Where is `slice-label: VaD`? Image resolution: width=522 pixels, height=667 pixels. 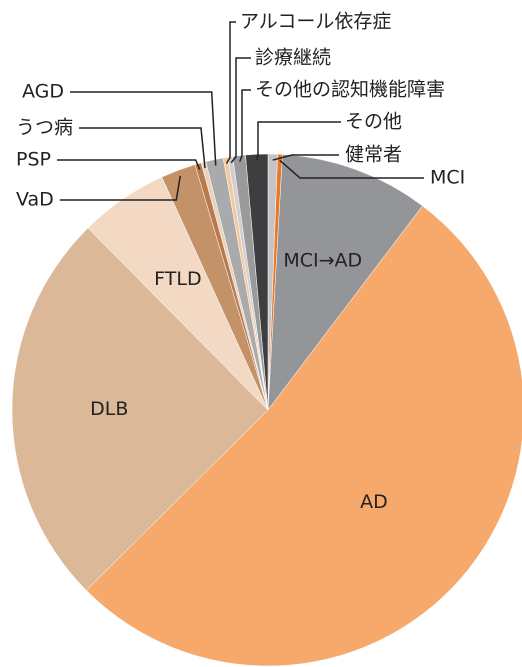
slice-label: VaD is located at coordinates (35, 200).